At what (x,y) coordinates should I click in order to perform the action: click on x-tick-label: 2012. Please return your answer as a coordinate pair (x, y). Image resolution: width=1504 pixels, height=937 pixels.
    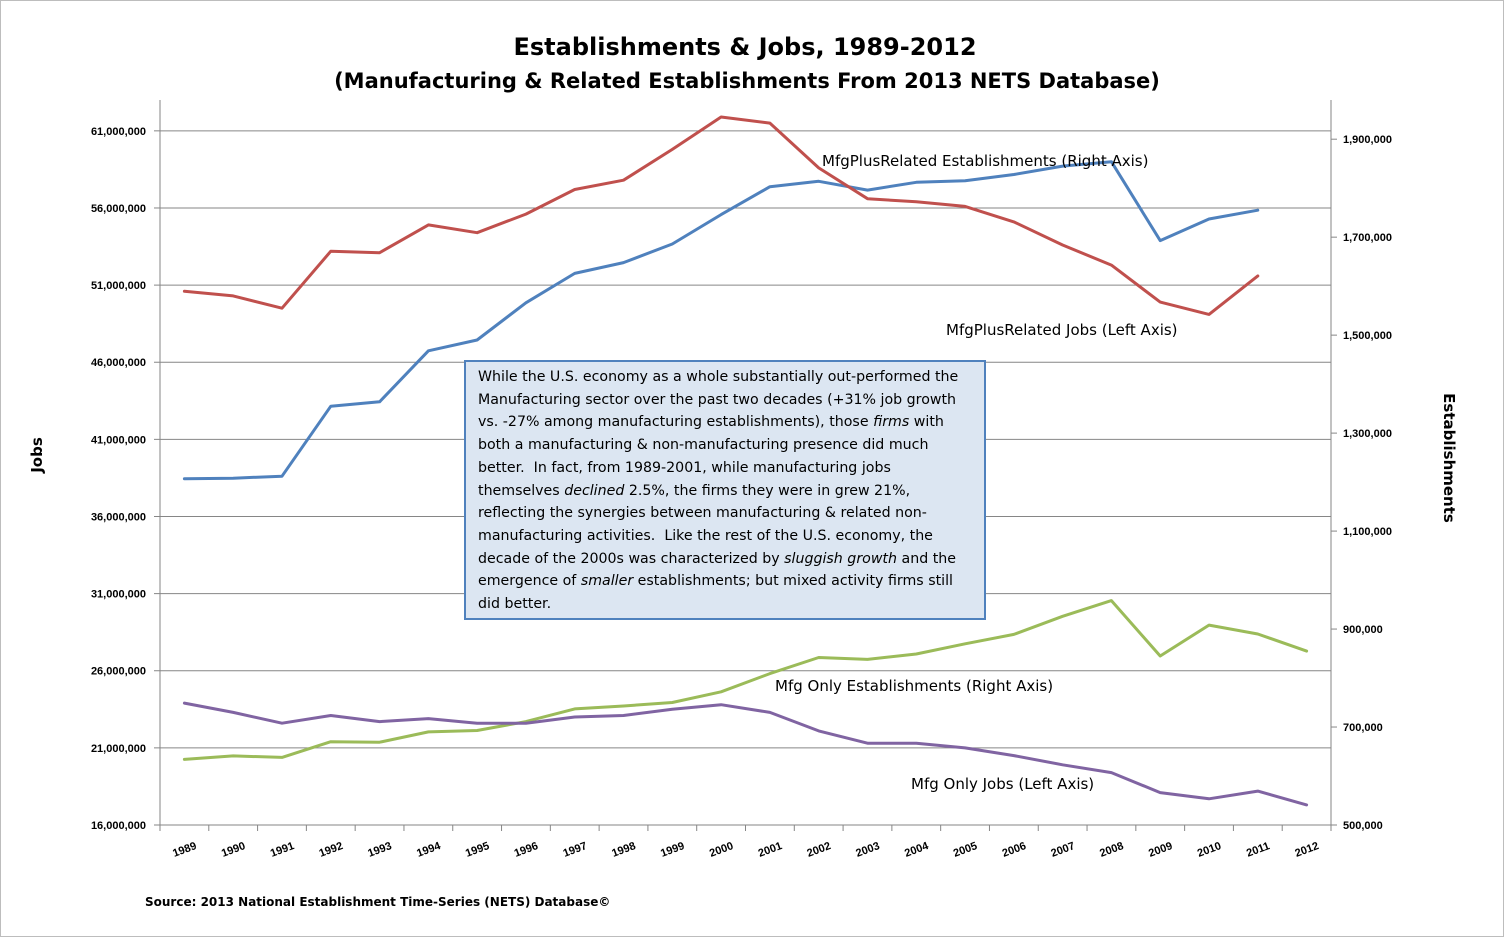
    Looking at the image, I should click on (1306, 850).